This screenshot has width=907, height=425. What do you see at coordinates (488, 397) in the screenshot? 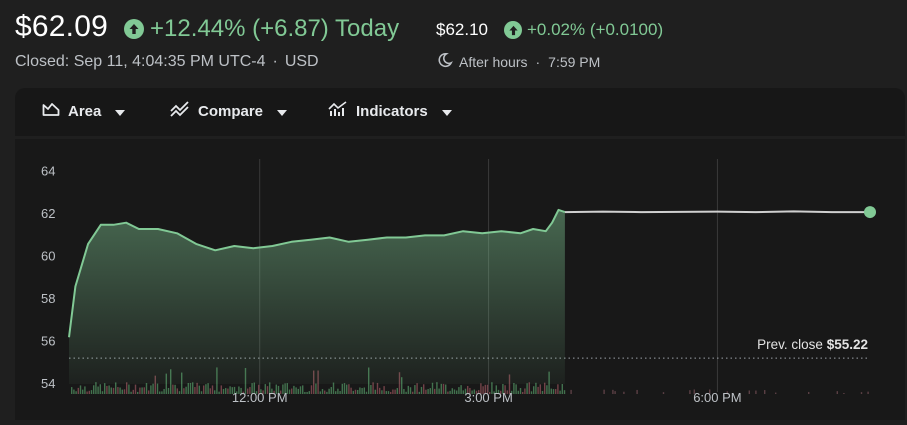
I see `x-tick-label: 3:00 PM` at bounding box center [488, 397].